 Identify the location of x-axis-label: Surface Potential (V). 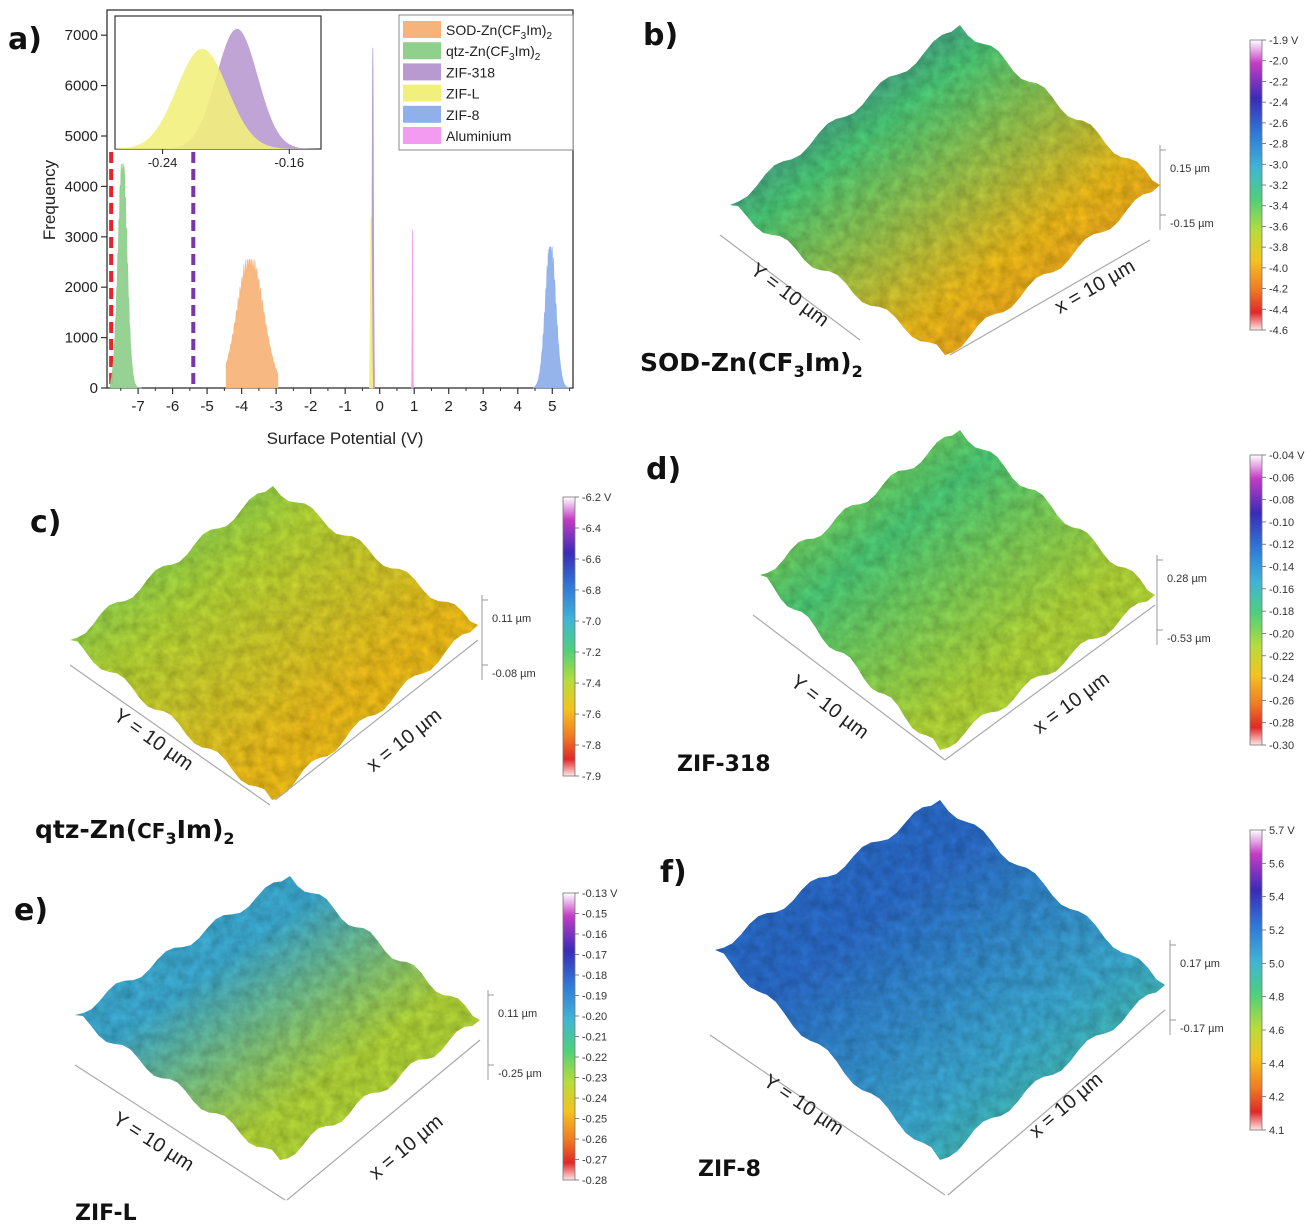
(345, 438).